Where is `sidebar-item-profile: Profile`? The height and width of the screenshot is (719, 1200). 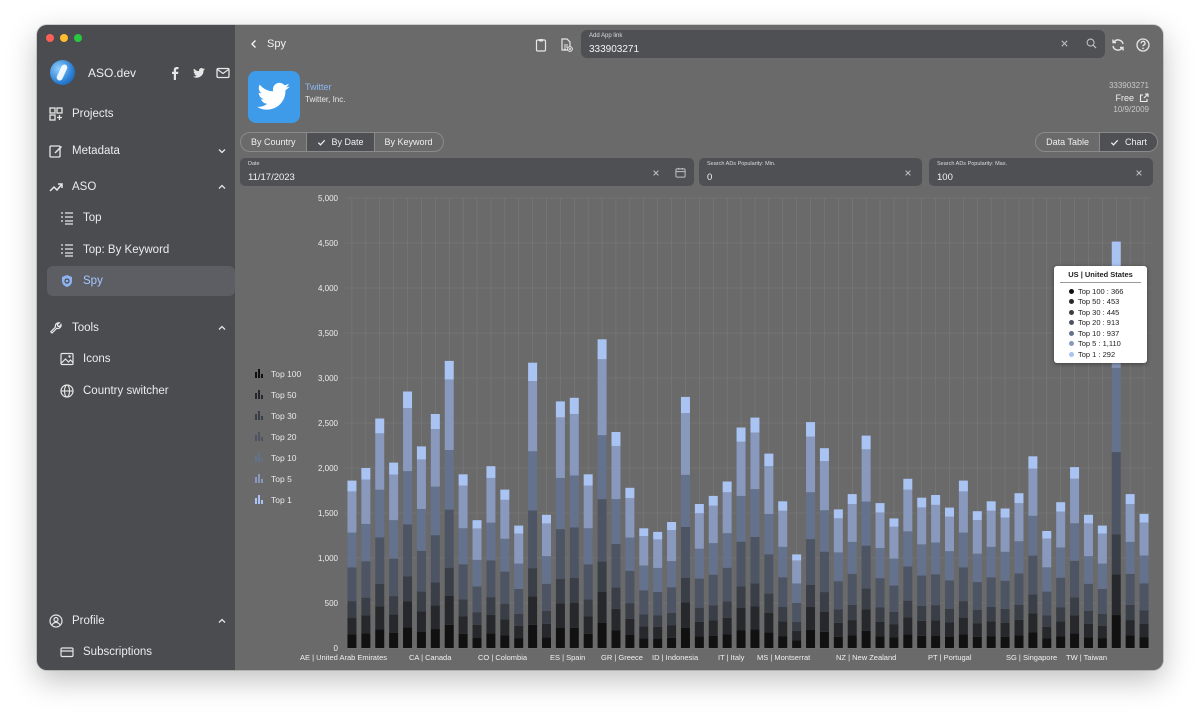 sidebar-item-profile: Profile is located at coordinates (141, 621).